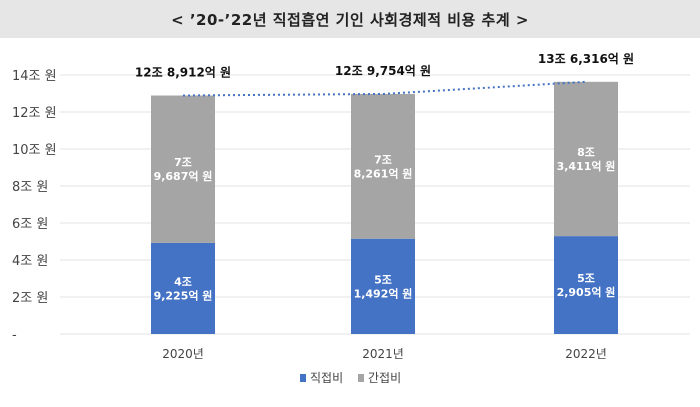 The width and height of the screenshot is (700, 407). Describe the element at coordinates (30, 261) in the screenshot. I see `y-tick-label: 4조 원` at that location.